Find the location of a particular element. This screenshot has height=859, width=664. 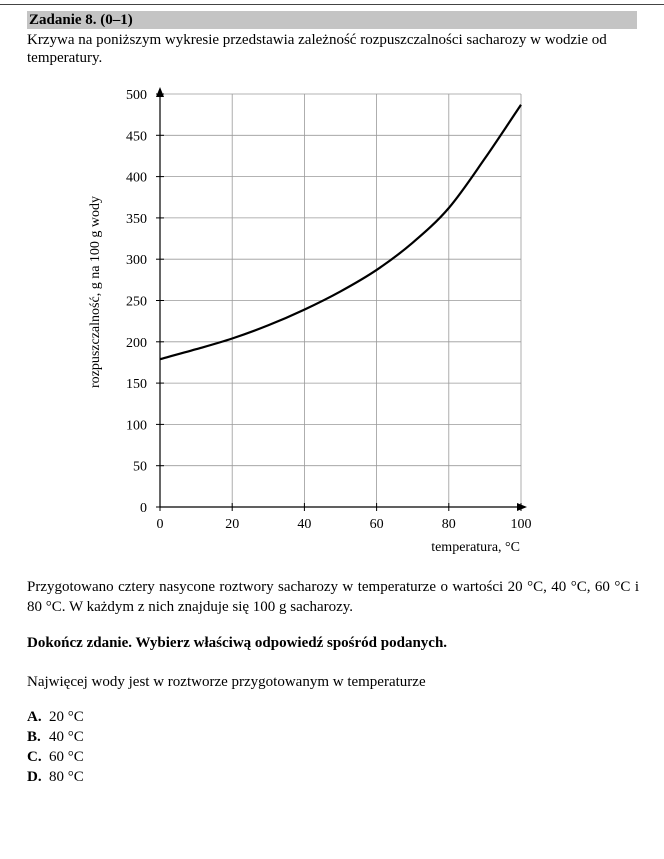

option-c: C. 60 °C is located at coordinates (55, 757).